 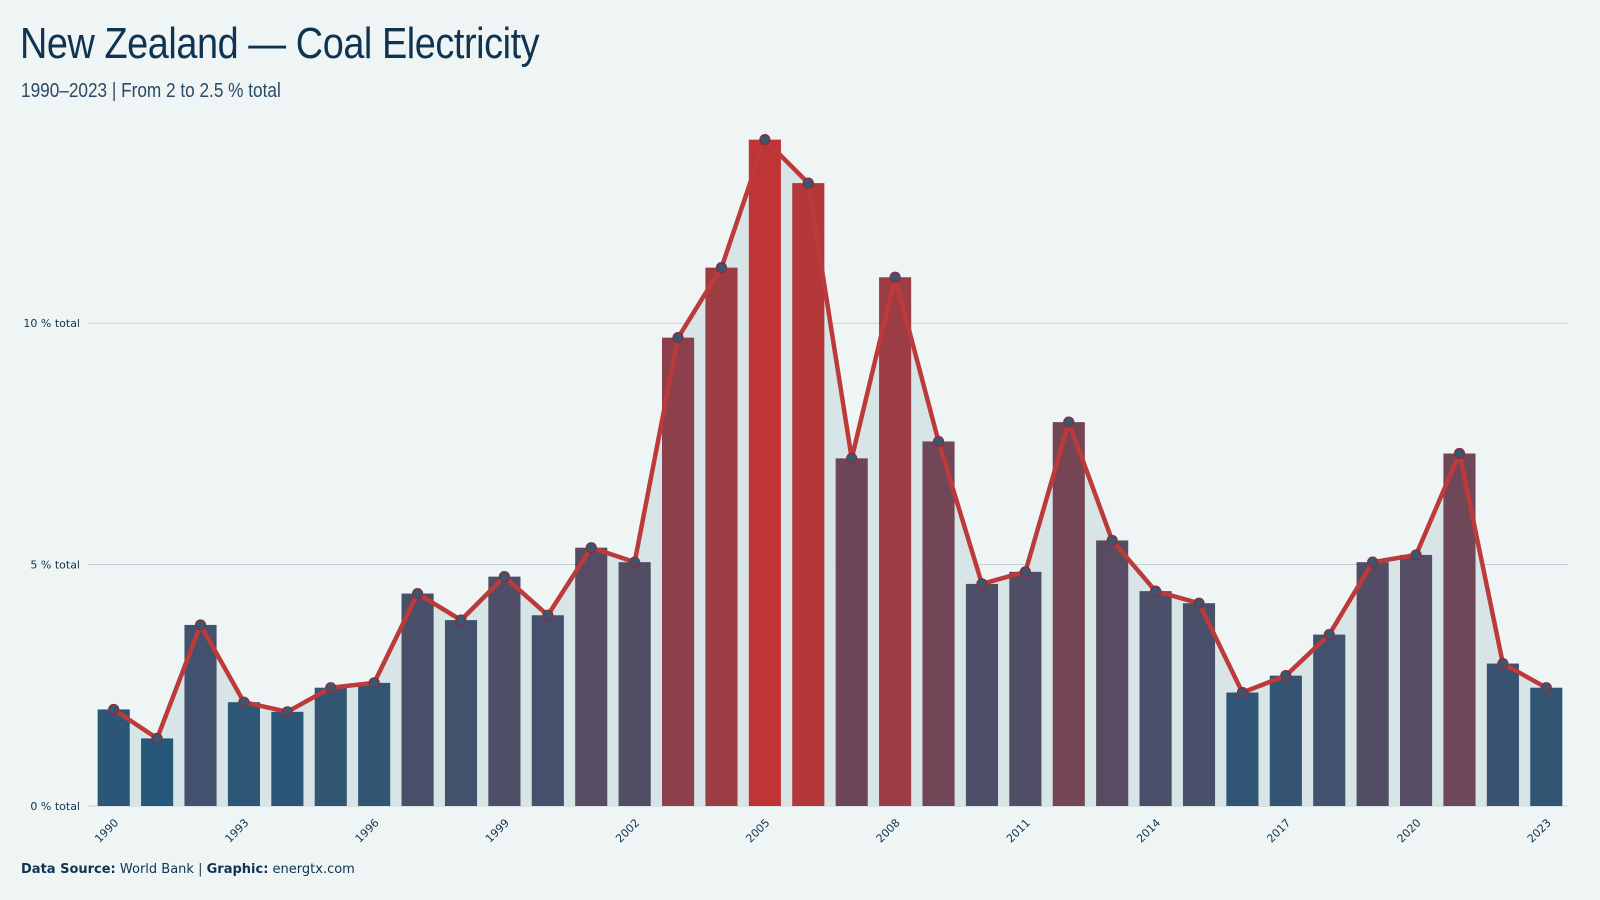 I want to click on source-label: Data Source:, so click(x=68, y=869).